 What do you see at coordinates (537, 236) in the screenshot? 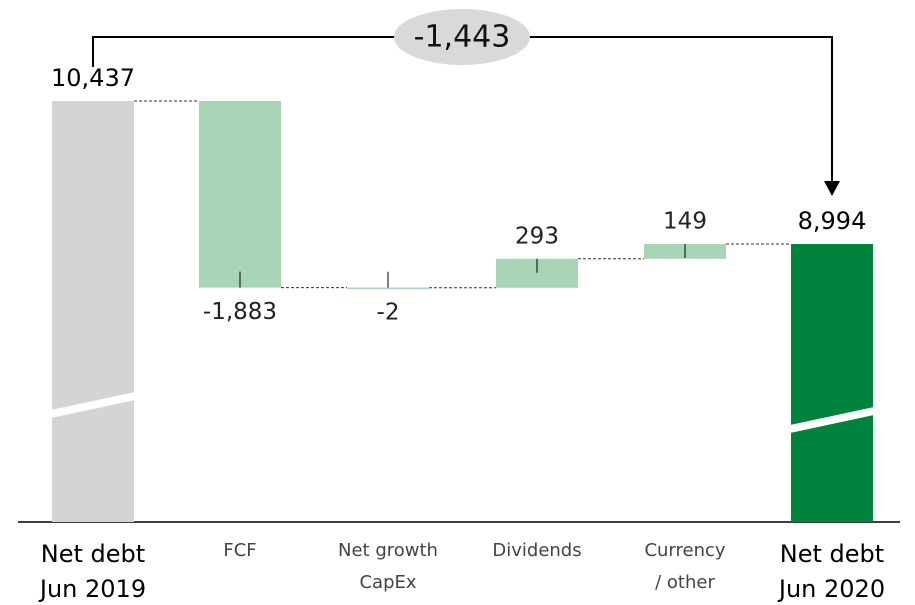
I see `value-label: 293` at bounding box center [537, 236].